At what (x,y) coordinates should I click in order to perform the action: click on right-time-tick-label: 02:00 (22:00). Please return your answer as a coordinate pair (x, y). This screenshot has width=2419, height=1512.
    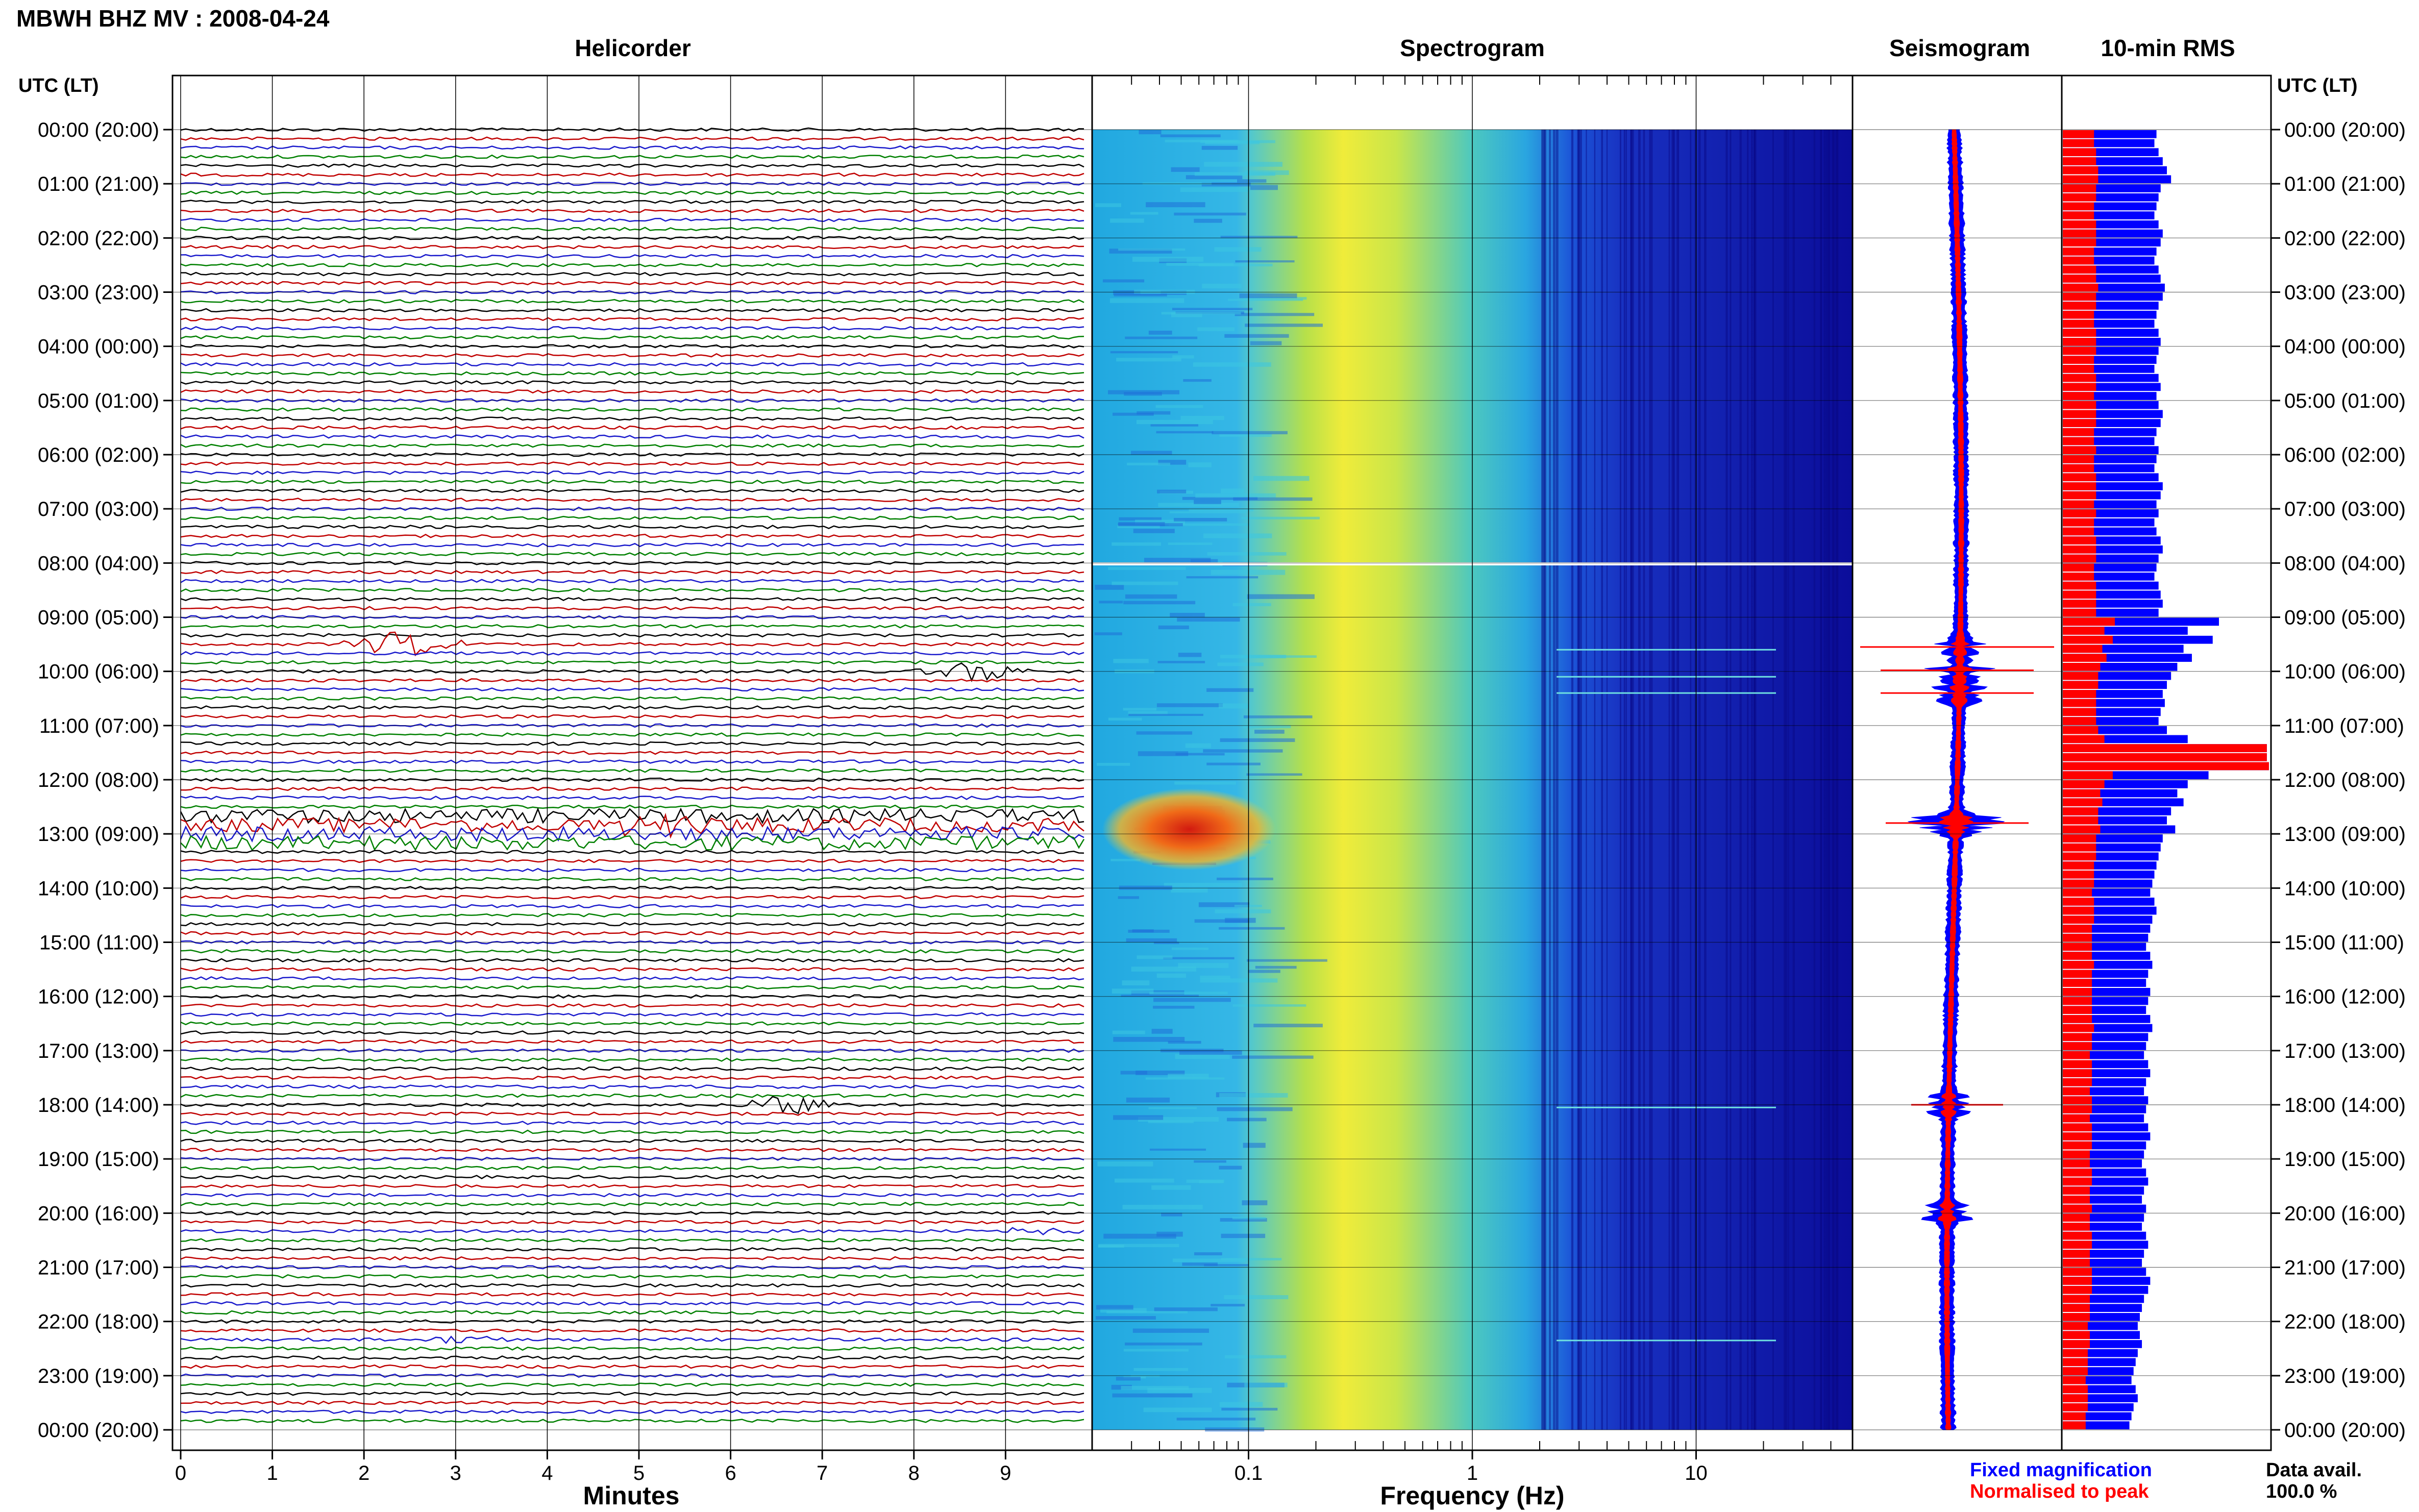
    Looking at the image, I should click on (2345, 238).